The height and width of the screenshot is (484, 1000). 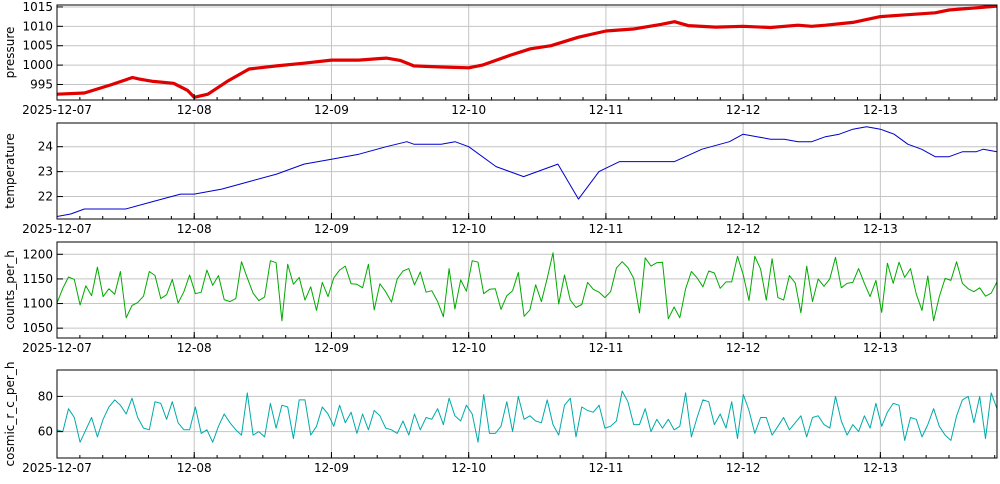 I want to click on y-tick-label: 80, so click(x=45, y=396).